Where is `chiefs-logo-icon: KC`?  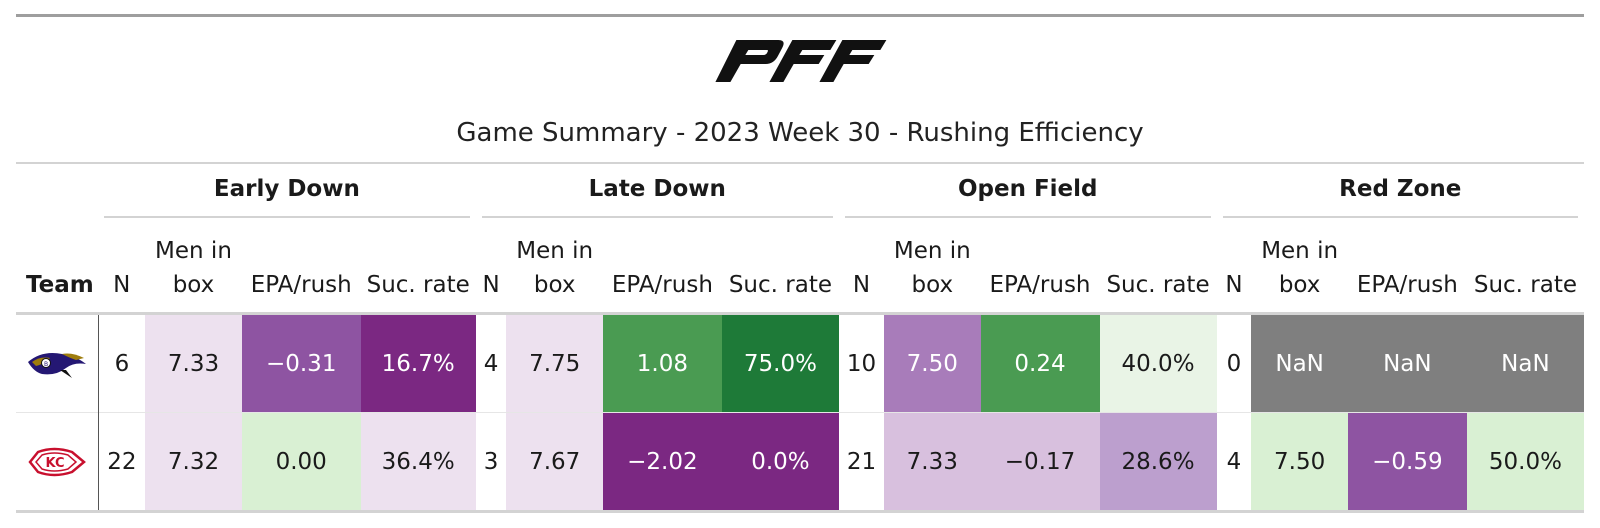 chiefs-logo-icon: KC is located at coordinates (57, 461).